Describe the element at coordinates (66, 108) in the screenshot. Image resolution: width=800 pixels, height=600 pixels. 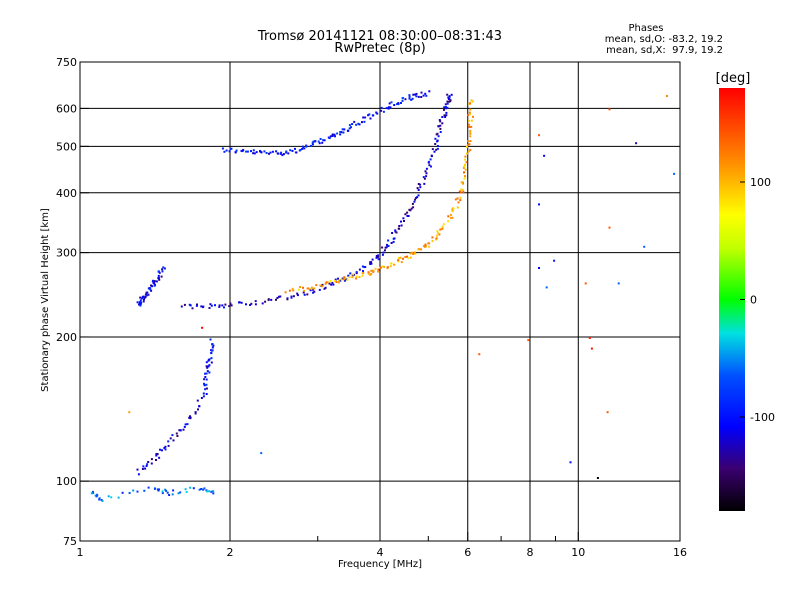
I see `y-tick-label: 600` at that location.